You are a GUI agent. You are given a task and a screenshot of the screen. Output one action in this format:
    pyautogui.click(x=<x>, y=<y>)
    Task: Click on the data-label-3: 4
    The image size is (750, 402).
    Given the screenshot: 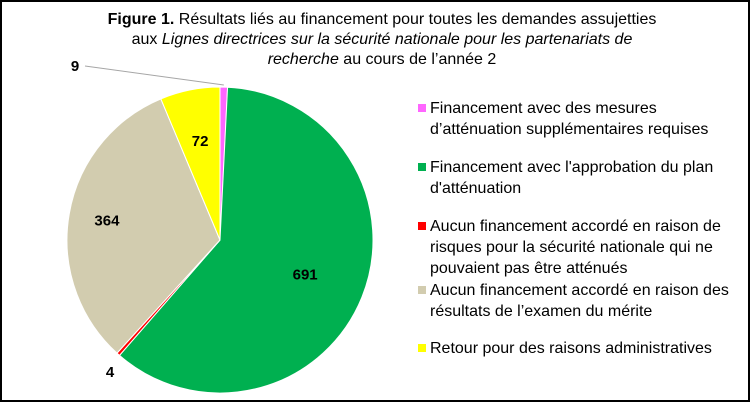 What is the action you would take?
    pyautogui.click(x=110, y=372)
    